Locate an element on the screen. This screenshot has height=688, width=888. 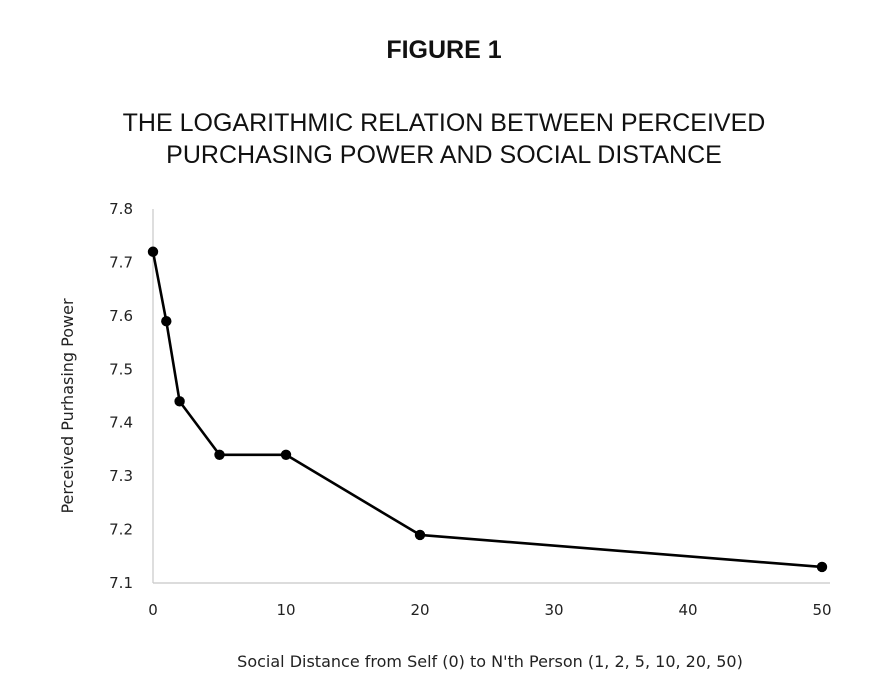
y-axis-title: Perceived Purhasing Power is located at coordinates (67, 406).